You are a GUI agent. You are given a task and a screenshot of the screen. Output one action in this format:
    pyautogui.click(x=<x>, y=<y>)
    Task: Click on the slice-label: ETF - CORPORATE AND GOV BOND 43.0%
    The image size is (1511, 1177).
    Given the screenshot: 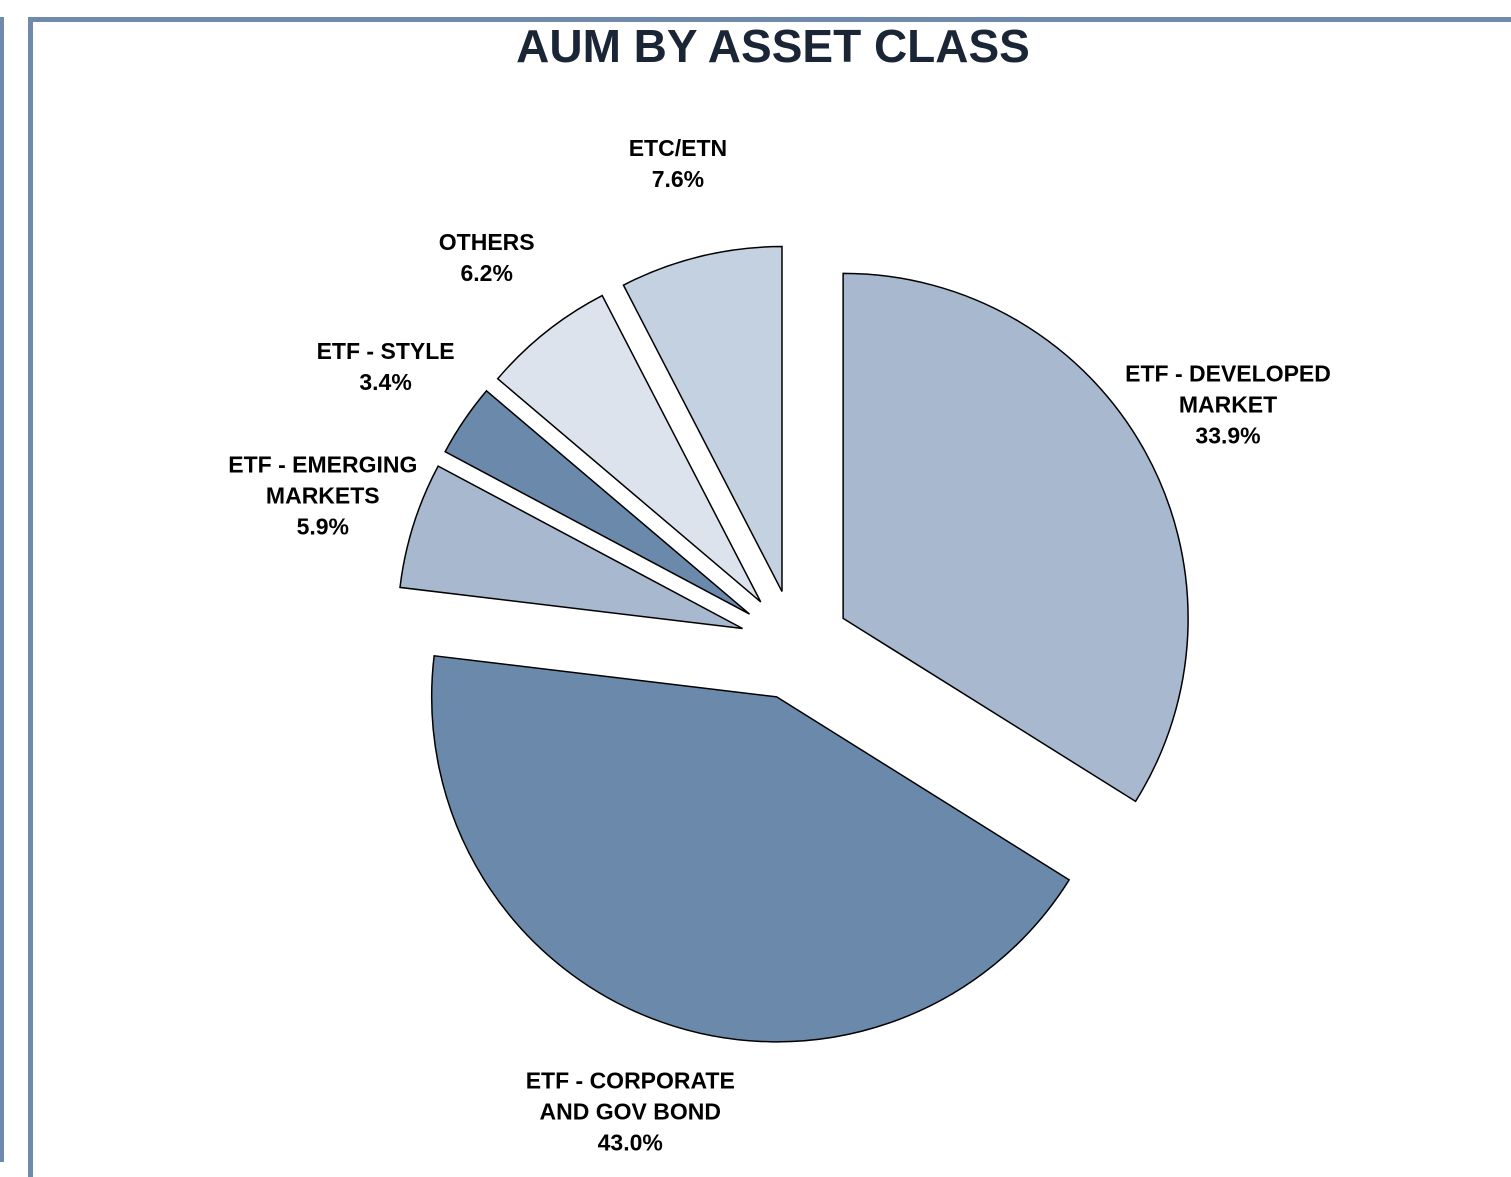 What is the action you would take?
    pyautogui.click(x=630, y=1111)
    